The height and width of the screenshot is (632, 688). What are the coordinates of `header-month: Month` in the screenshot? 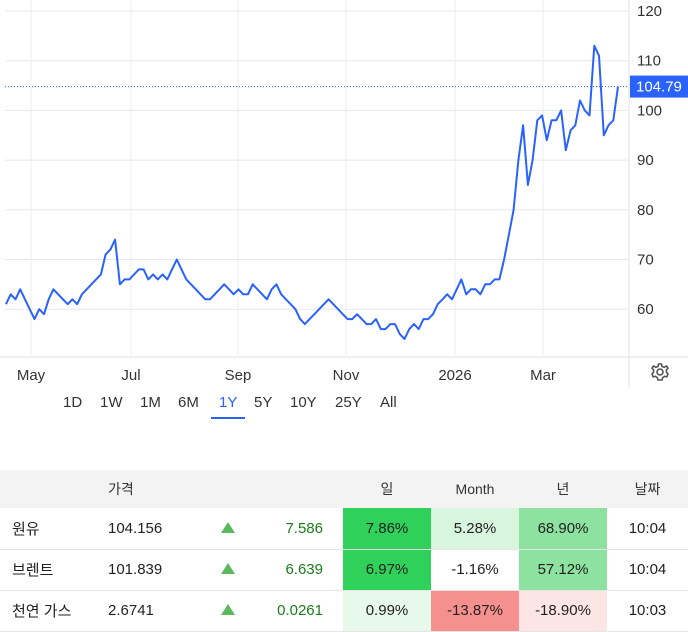 It's located at (475, 489).